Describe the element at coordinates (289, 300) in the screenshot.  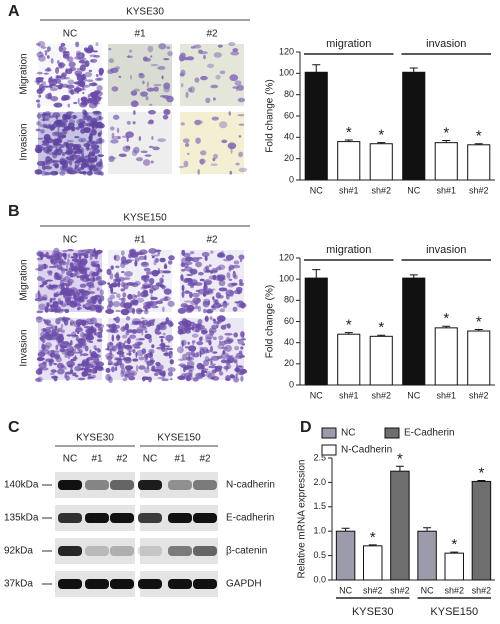
I see `y-tick-label: 80` at that location.